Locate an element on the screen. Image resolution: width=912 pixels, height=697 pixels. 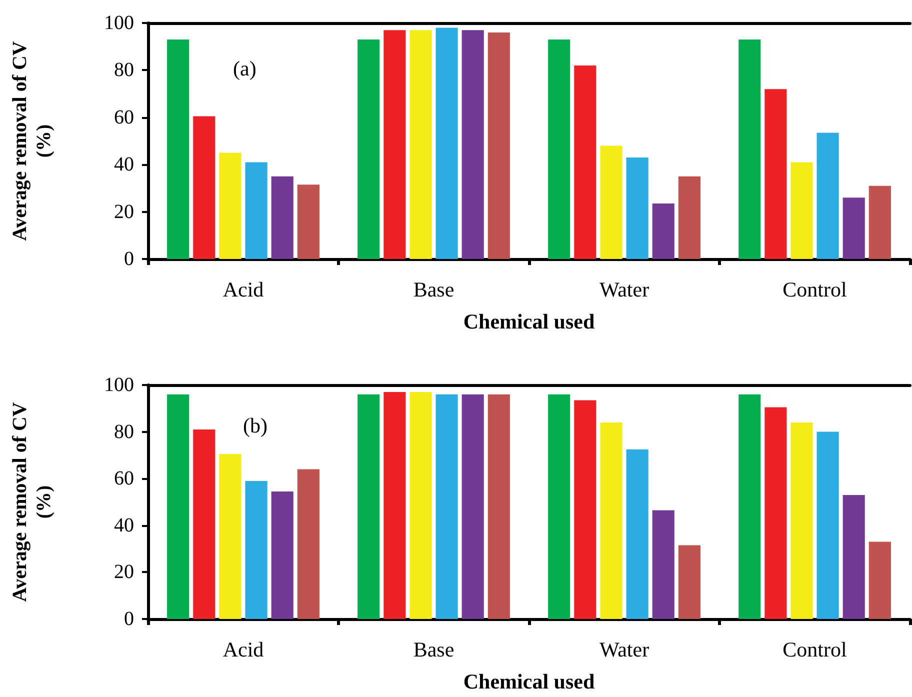
annotation: (b) is located at coordinates (255, 426).